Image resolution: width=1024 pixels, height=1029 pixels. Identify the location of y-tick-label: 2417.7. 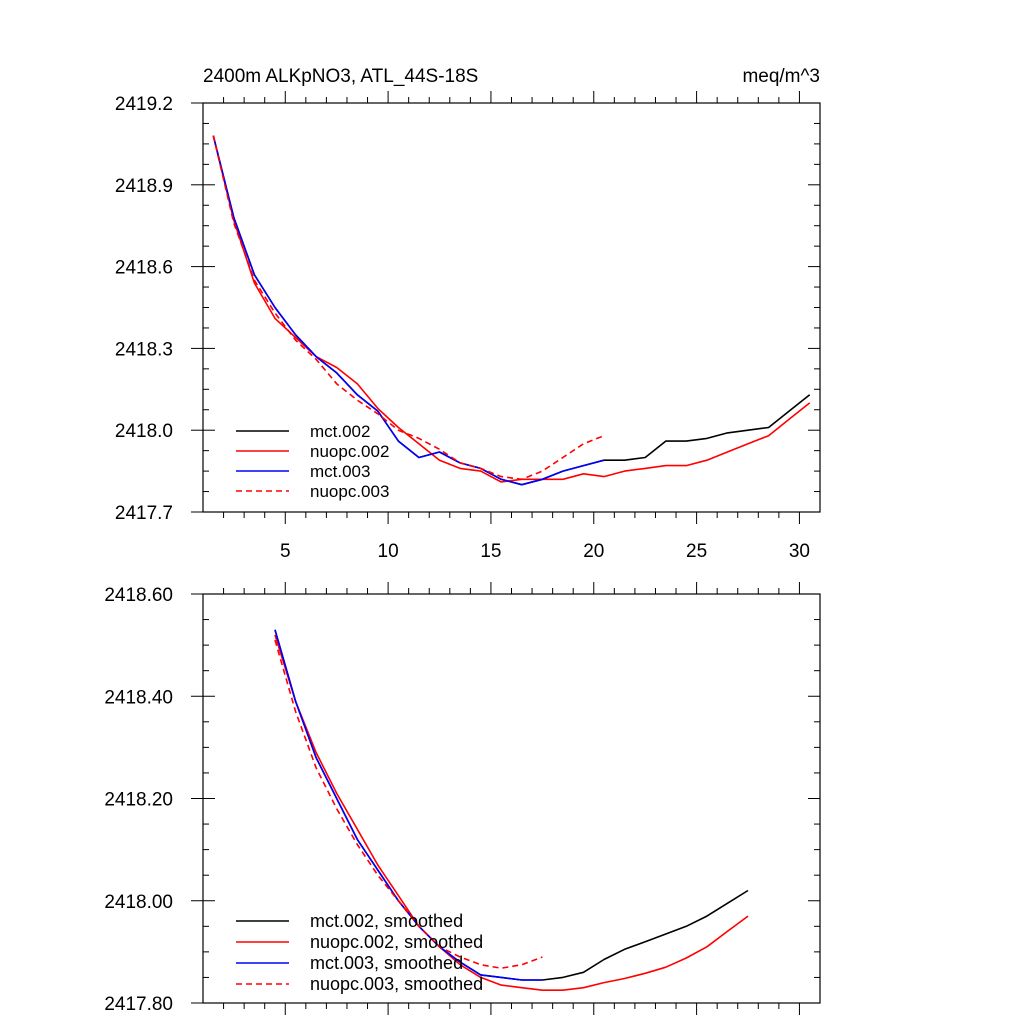
(144, 513).